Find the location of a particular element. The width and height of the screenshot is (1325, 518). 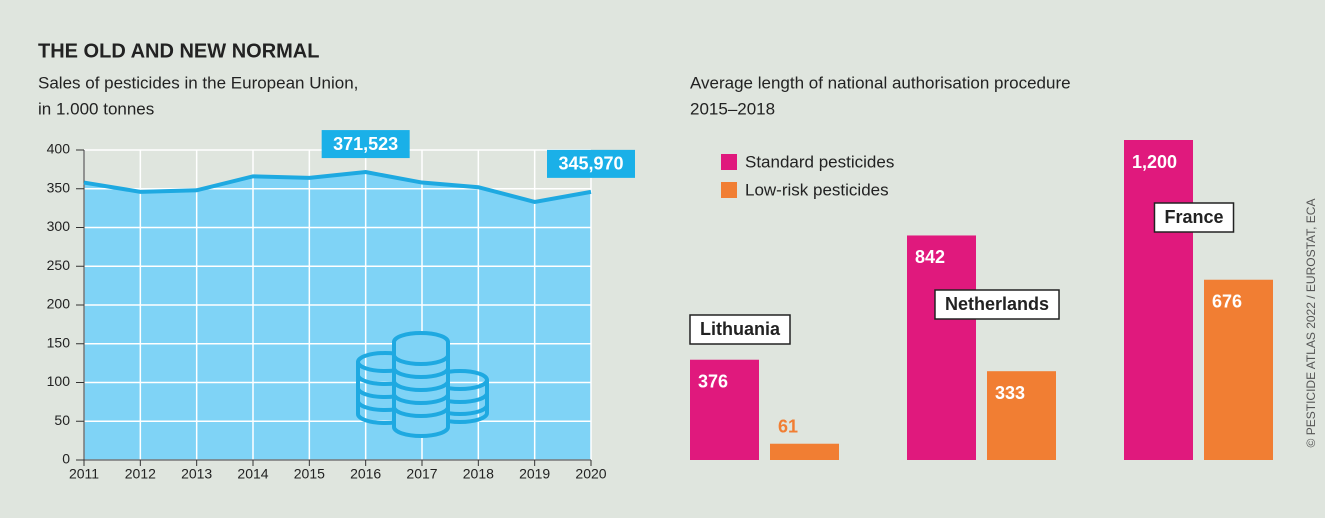

x-tick-label: 2017 is located at coordinates (421, 474).